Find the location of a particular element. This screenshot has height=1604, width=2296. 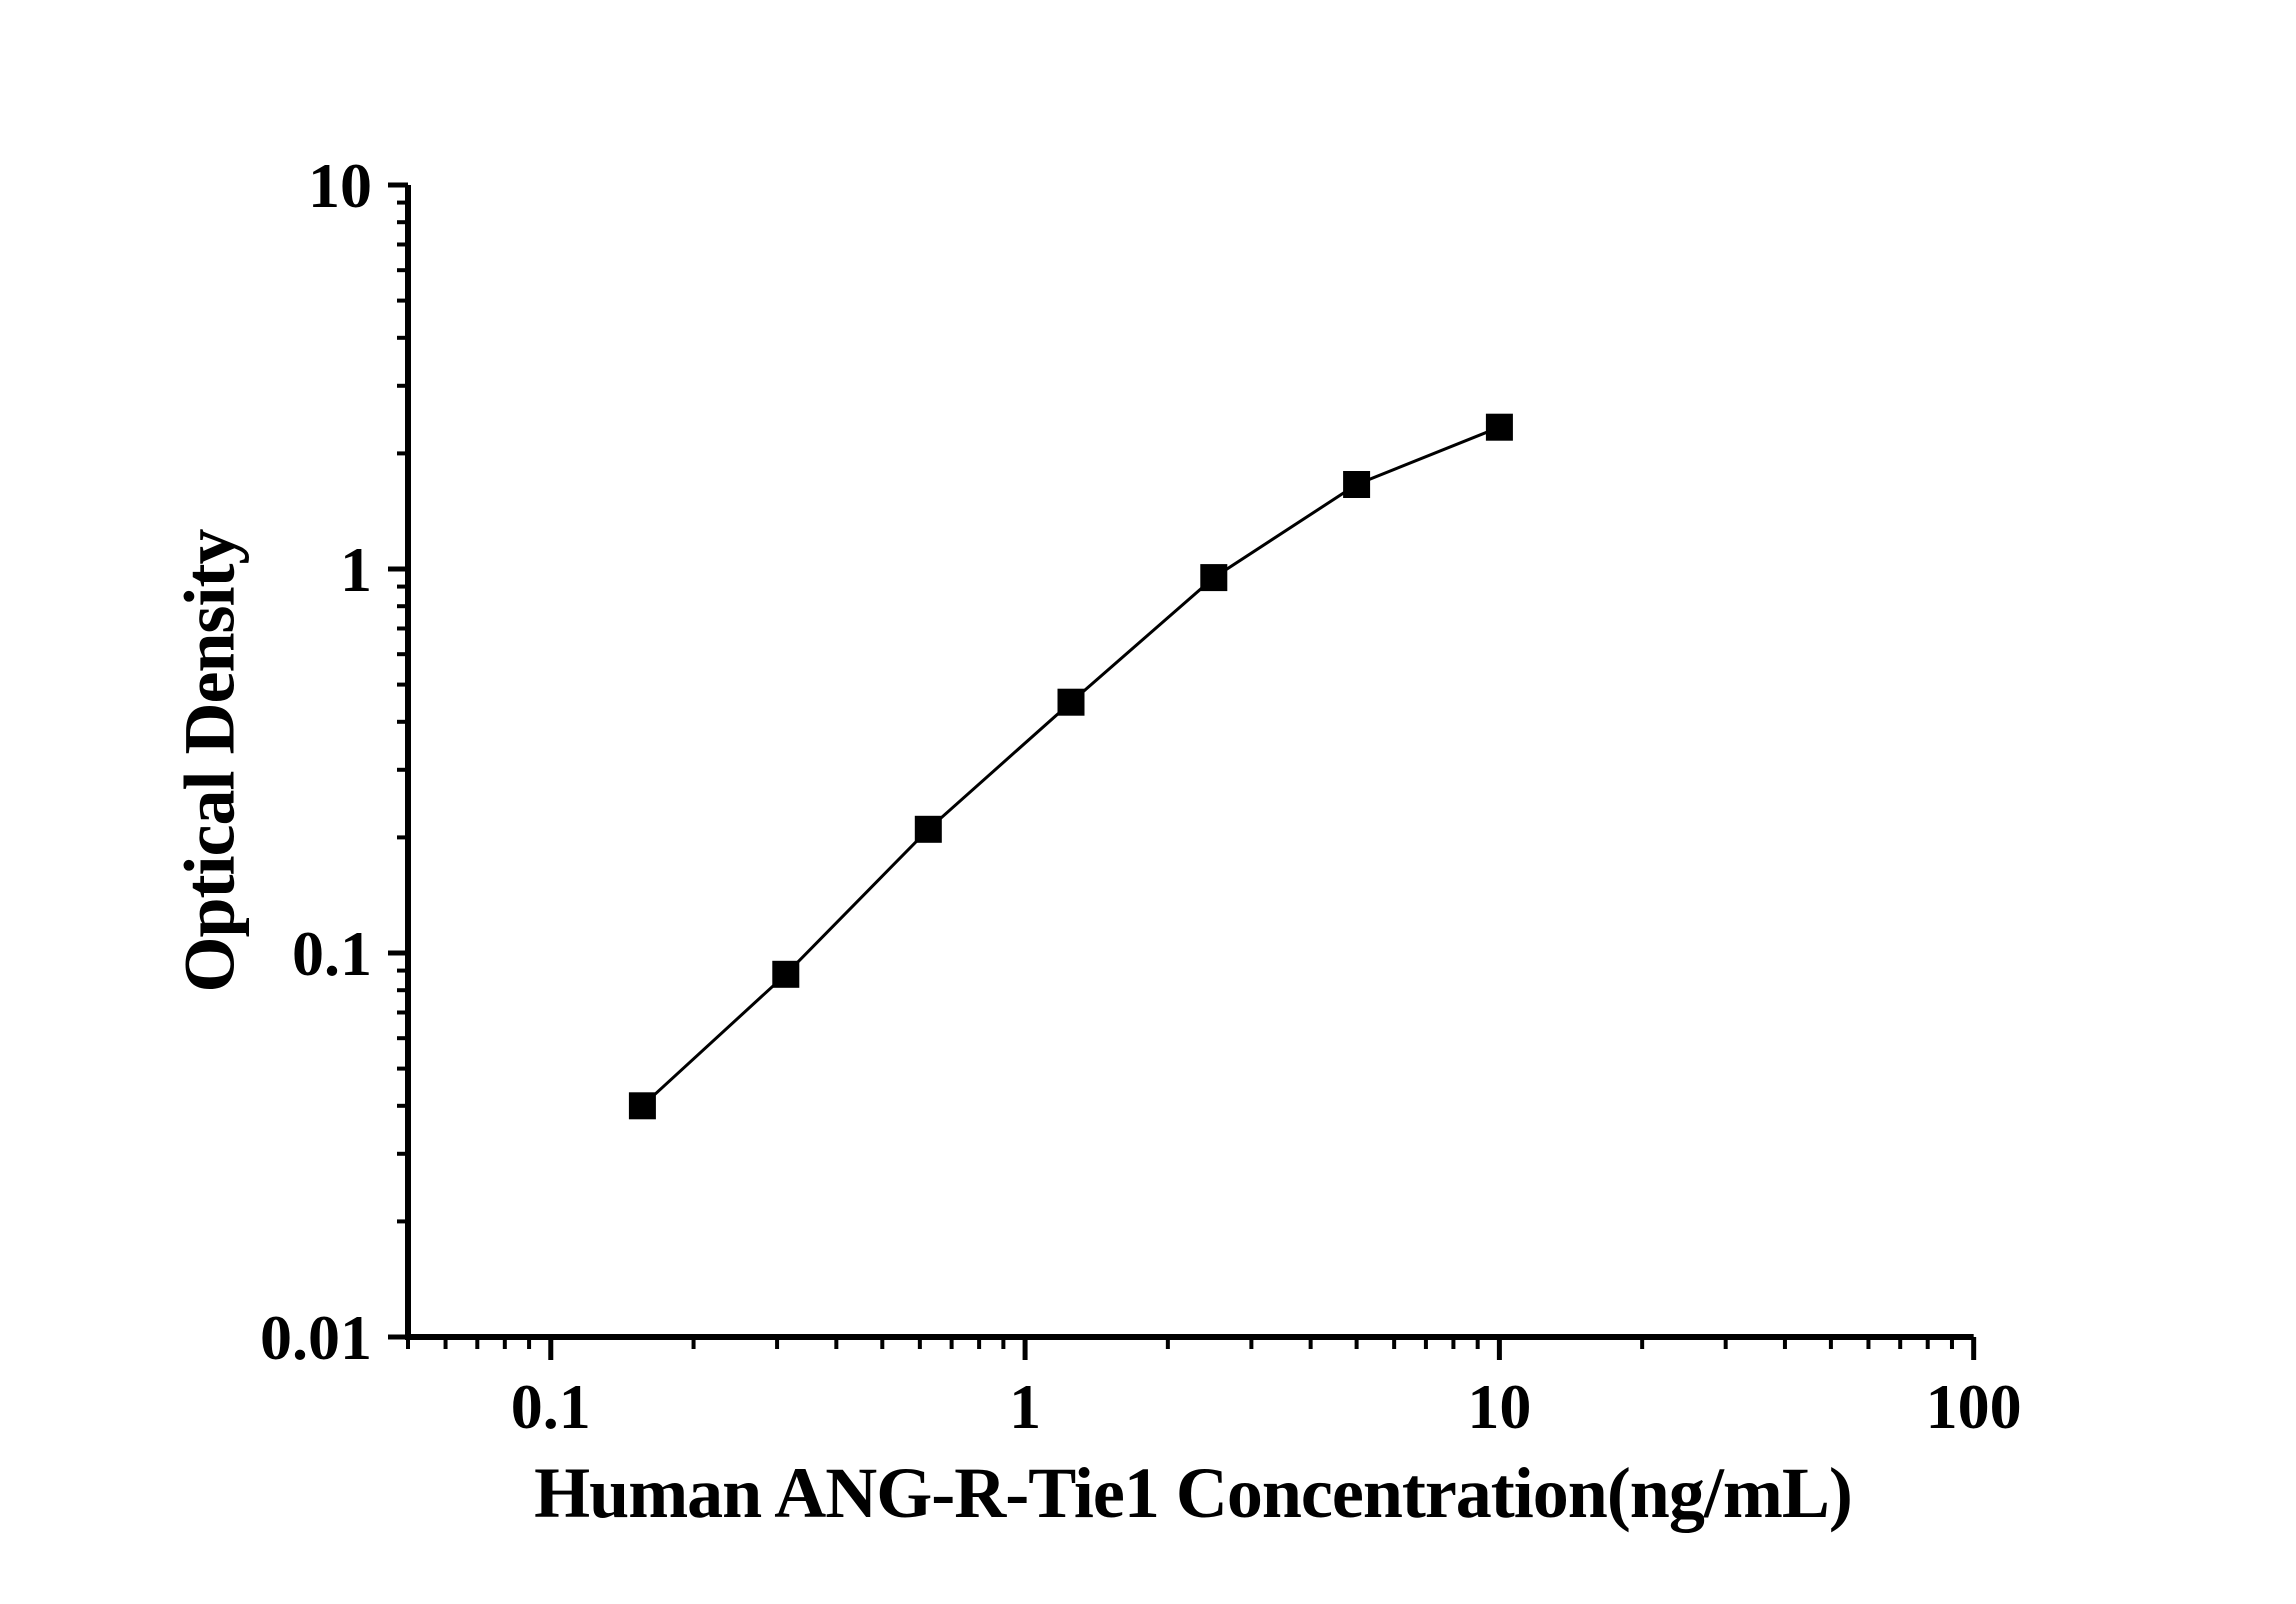

x-tick-label: 10 is located at coordinates (1499, 1406).